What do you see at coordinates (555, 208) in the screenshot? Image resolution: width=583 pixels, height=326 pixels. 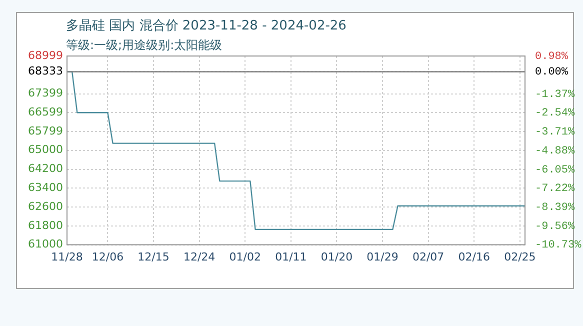 I see `y2-tick-label: -8.39%` at bounding box center [555, 208].